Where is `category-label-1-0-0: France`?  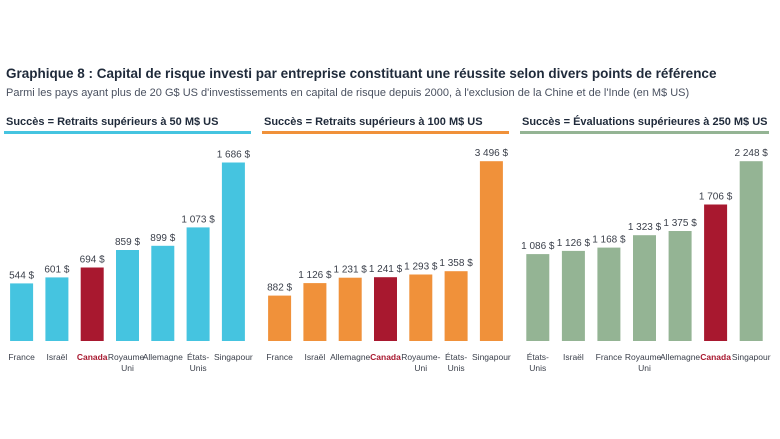
category-label-1-0-0: France is located at coordinates (279, 357).